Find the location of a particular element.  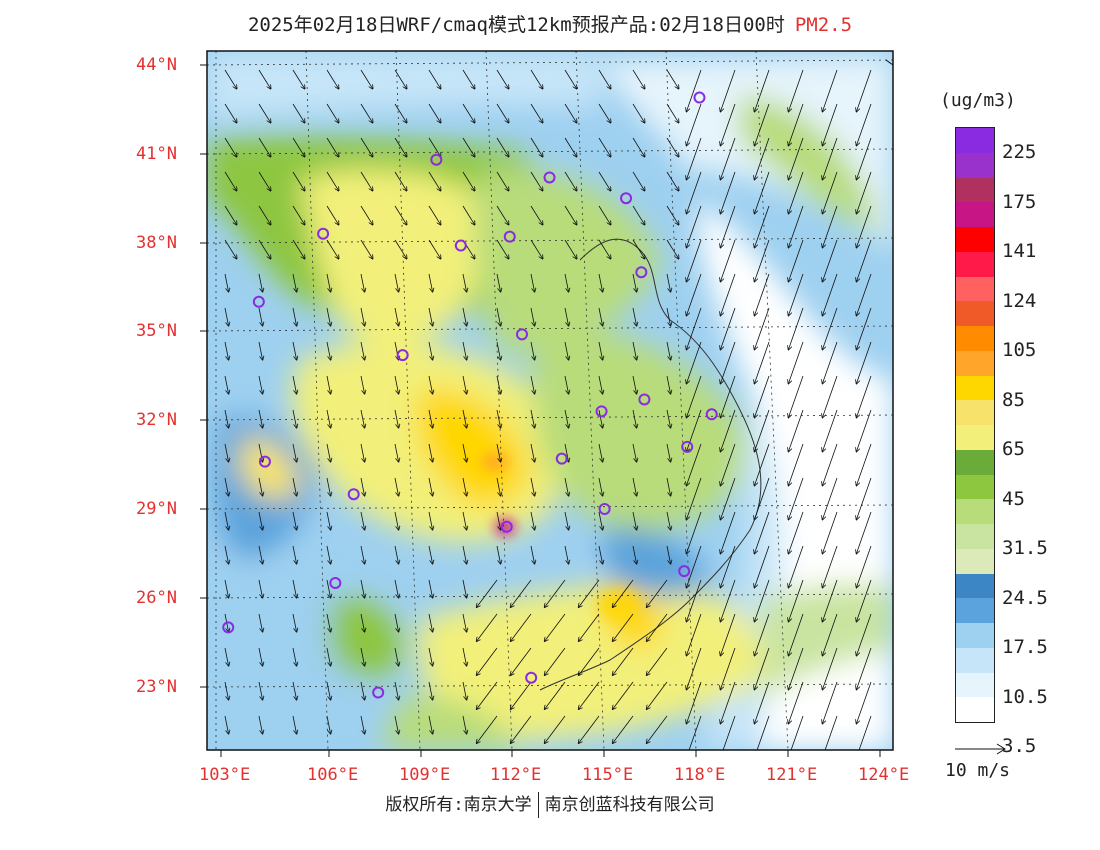

color-bar-label: 10.5 is located at coordinates (1025, 696).